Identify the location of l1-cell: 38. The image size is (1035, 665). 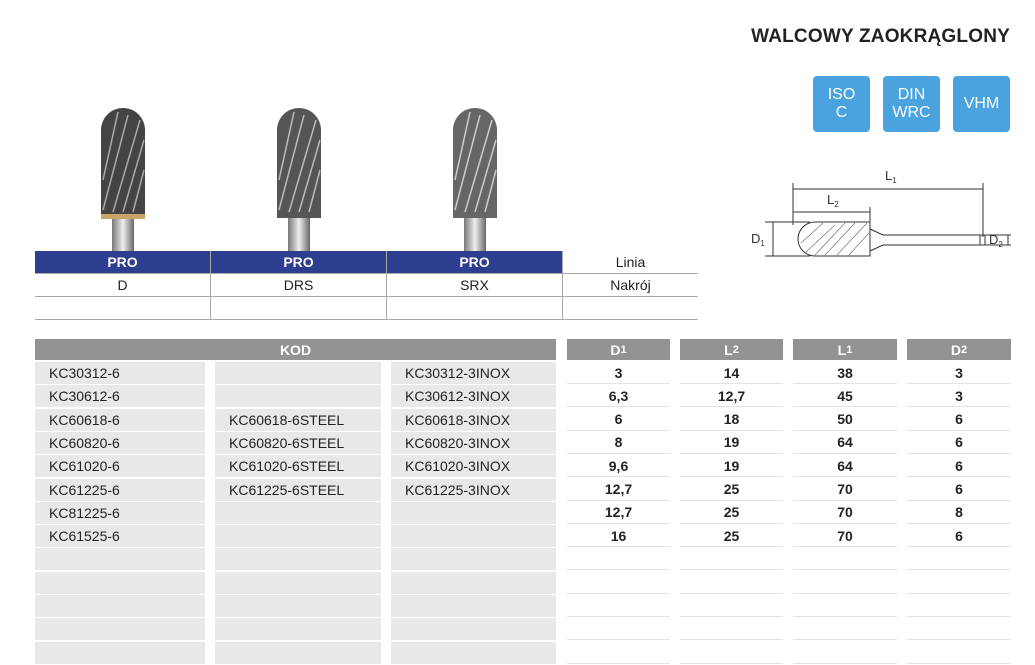
(845, 373).